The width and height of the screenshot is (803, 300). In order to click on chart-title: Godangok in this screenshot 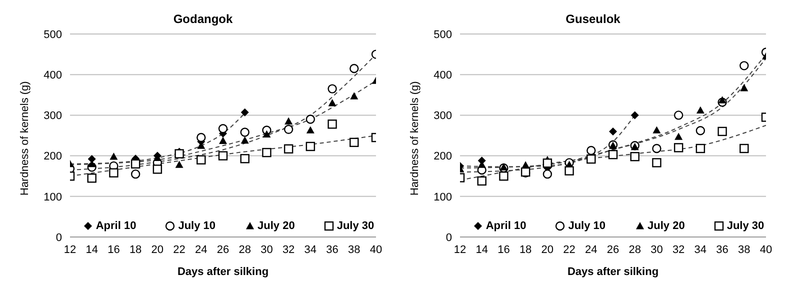, I will do `click(203, 20)`.